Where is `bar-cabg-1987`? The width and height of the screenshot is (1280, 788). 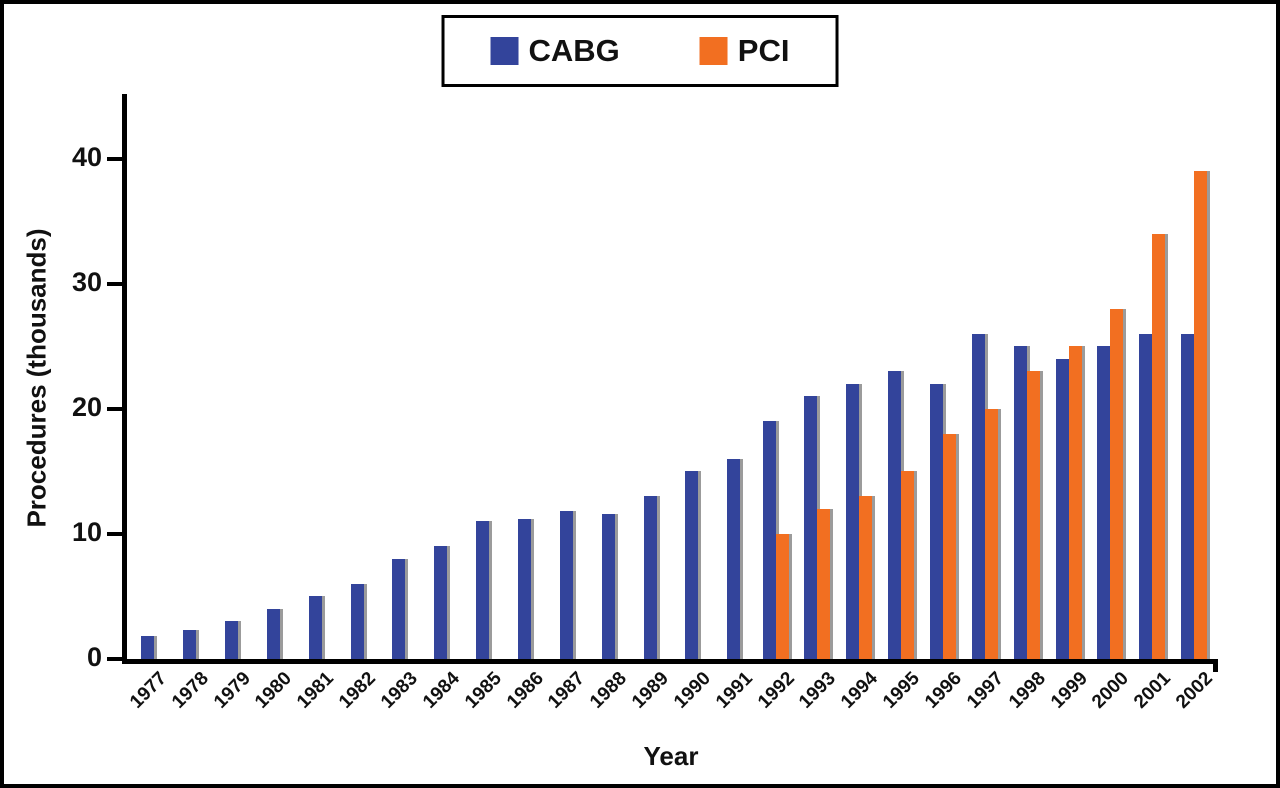 bar-cabg-1987 is located at coordinates (566, 585).